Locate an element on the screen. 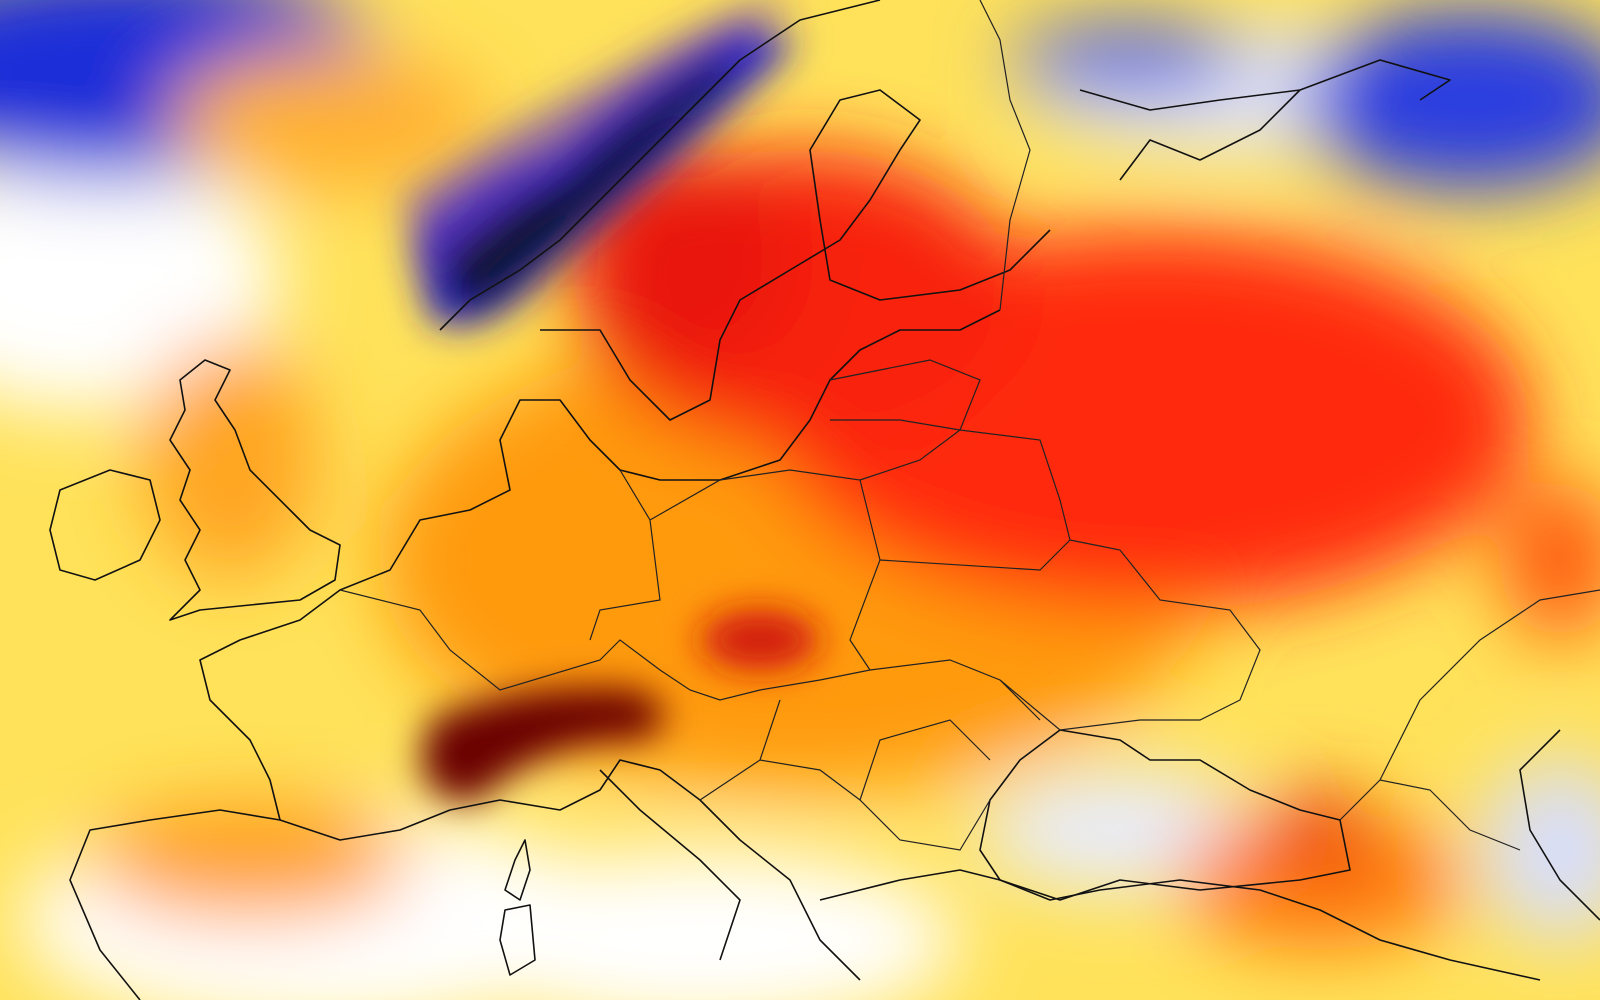  coastline-white-sea is located at coordinates (1265, 120).